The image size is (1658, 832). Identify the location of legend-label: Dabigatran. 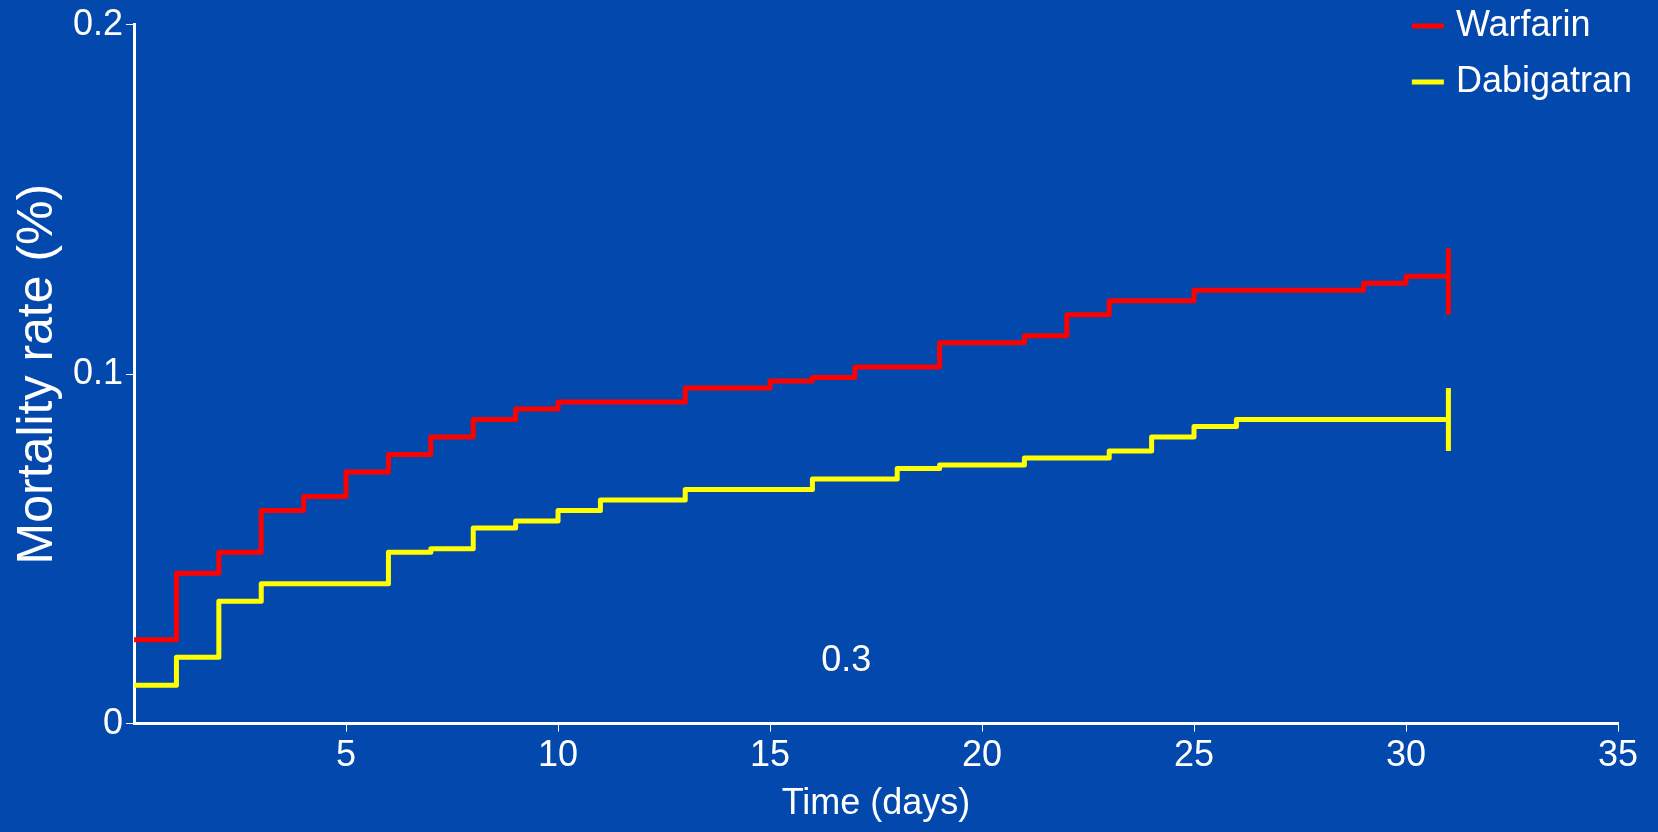
(1544, 79).